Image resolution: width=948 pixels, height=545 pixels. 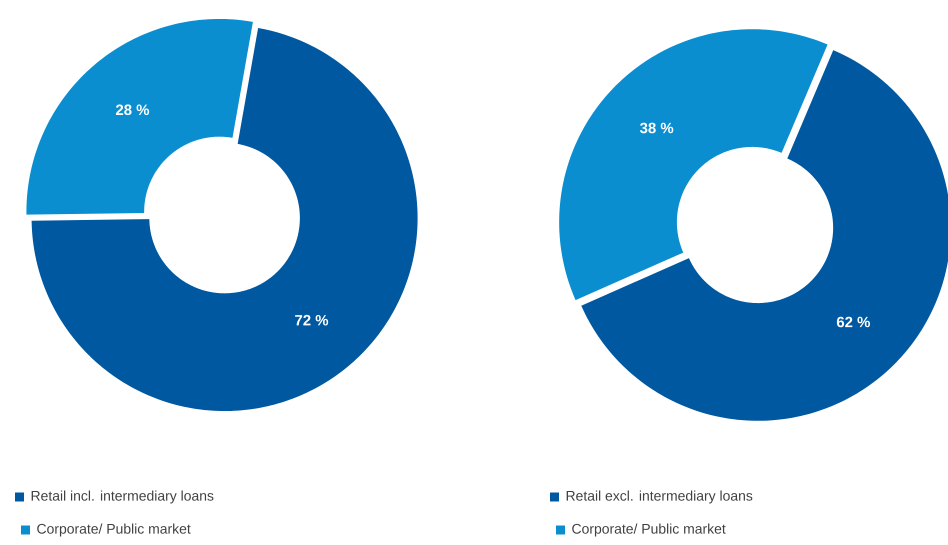 I want to click on legend-label: Retail incl. intermediary loans, so click(x=123, y=497).